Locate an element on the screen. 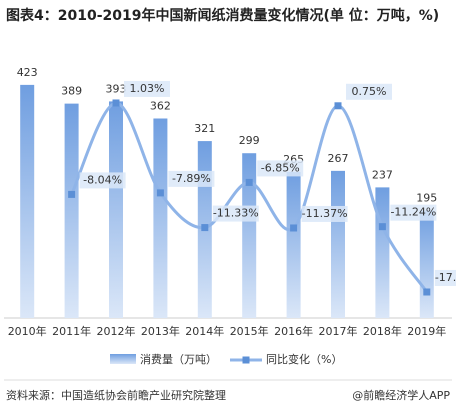  line-label: 1.03% is located at coordinates (147, 88).